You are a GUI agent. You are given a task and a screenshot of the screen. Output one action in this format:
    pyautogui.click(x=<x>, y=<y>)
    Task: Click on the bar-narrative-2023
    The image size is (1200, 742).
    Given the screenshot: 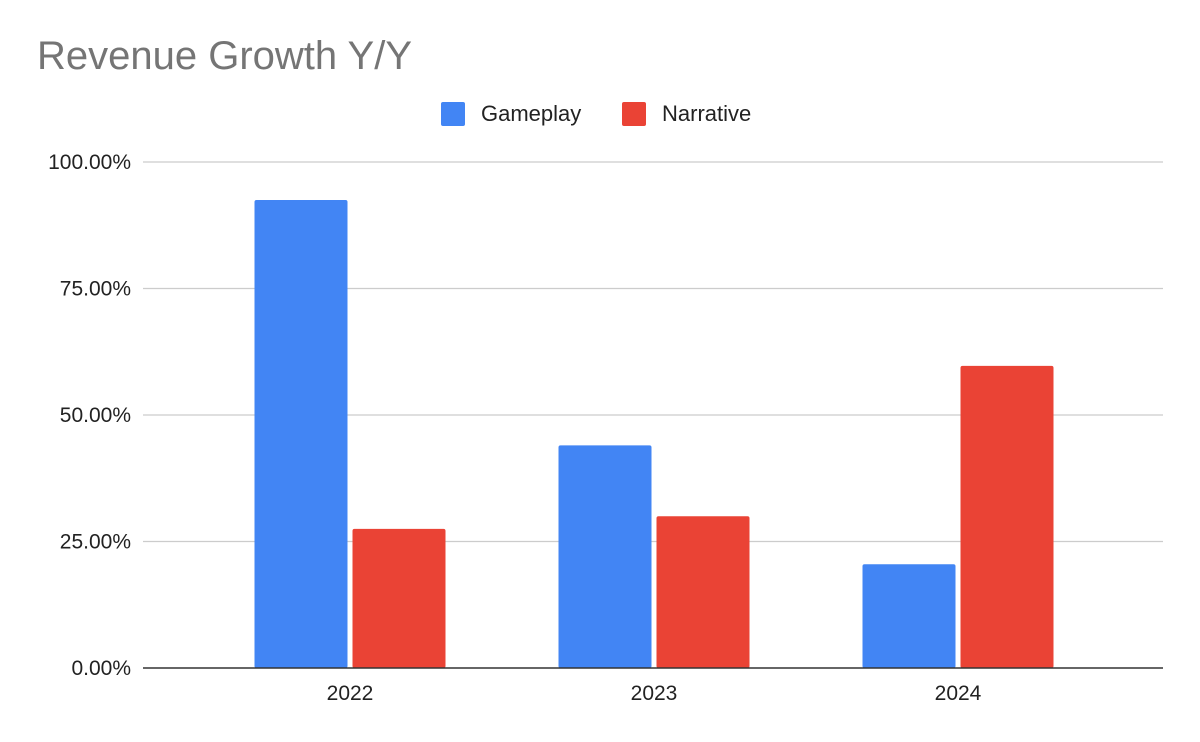 What is the action you would take?
    pyautogui.click(x=703, y=592)
    